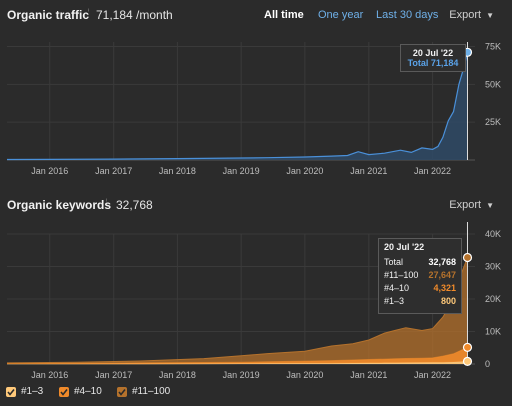 The width and height of the screenshot is (512, 406). Describe the element at coordinates (493, 267) in the screenshot. I see `y-tick-label: 30K` at that location.